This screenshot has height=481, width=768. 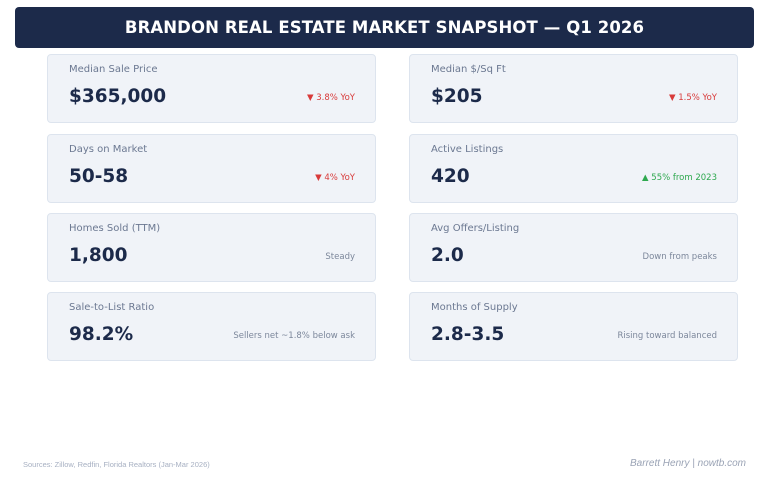 I want to click on metric-value: $205, so click(x=457, y=96).